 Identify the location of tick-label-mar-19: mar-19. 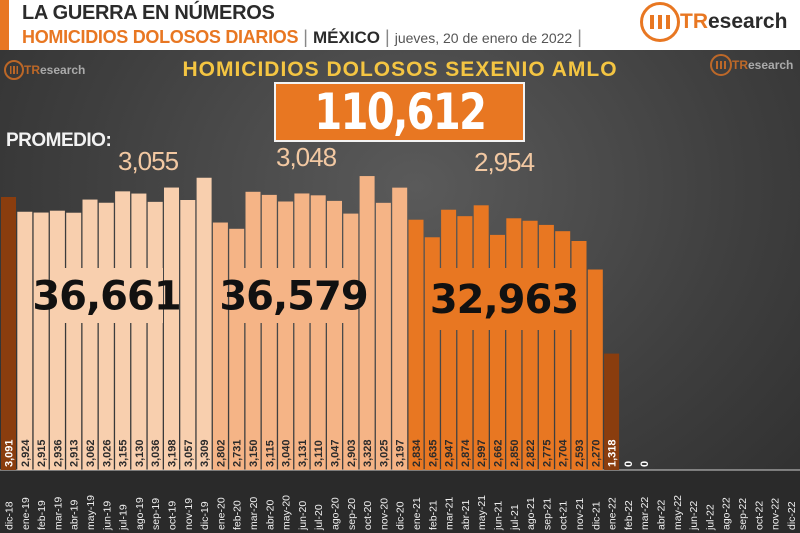
(58, 513).